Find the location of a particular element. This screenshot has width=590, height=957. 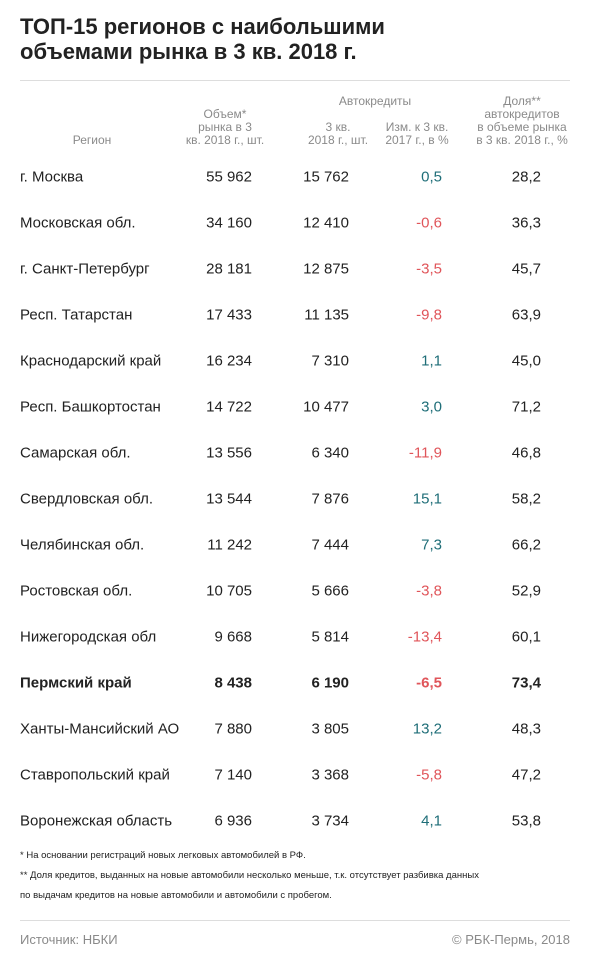

value-cell: 1,1 is located at coordinates (431, 361).